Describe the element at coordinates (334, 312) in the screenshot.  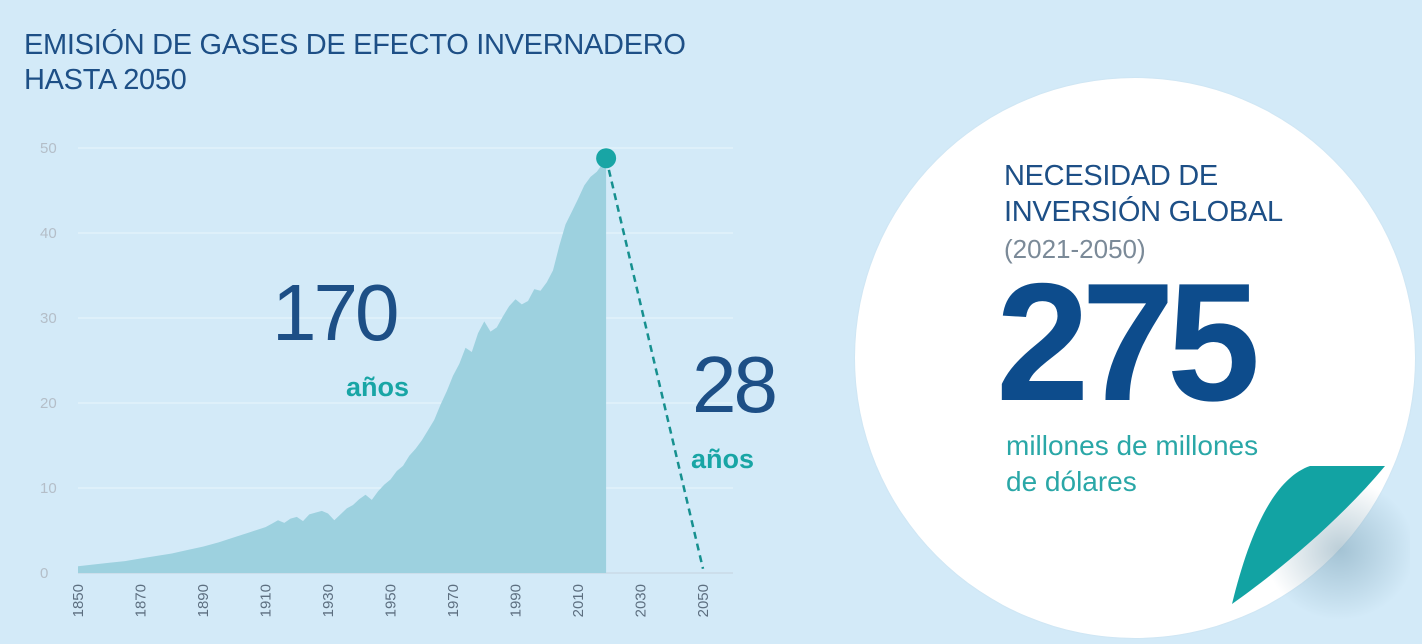
I see `span-past-value: 170` at that location.